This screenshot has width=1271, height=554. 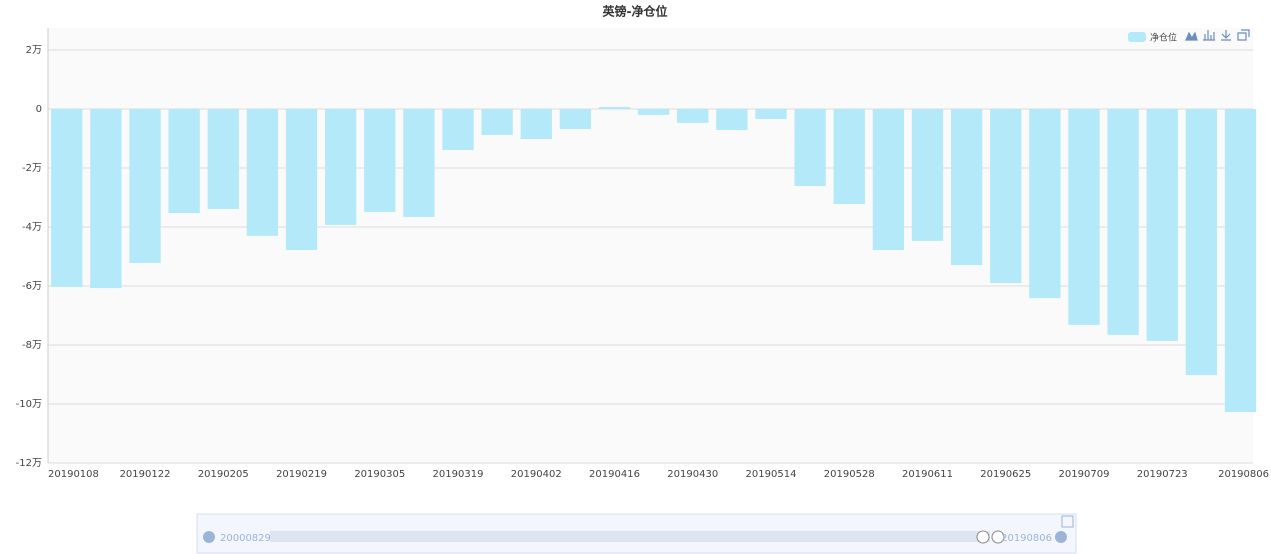 I want to click on zoom-reset, so click(x=1067, y=521).